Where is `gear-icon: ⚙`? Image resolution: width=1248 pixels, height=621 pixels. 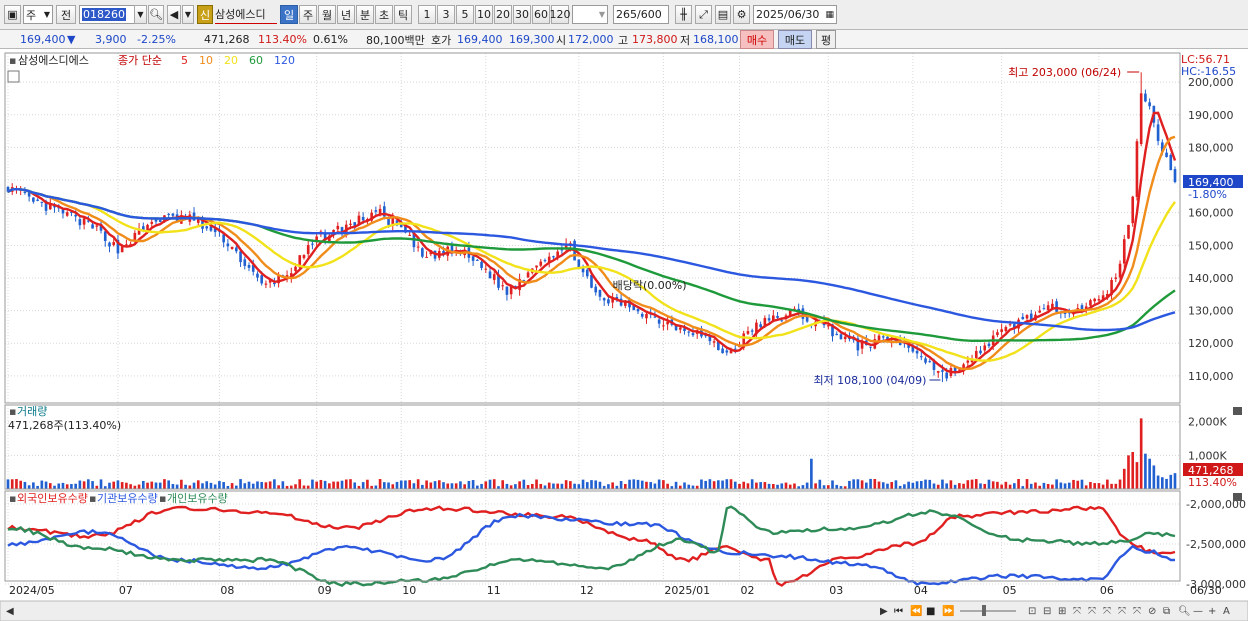
gear-icon: ⚙ is located at coordinates (741, 14).